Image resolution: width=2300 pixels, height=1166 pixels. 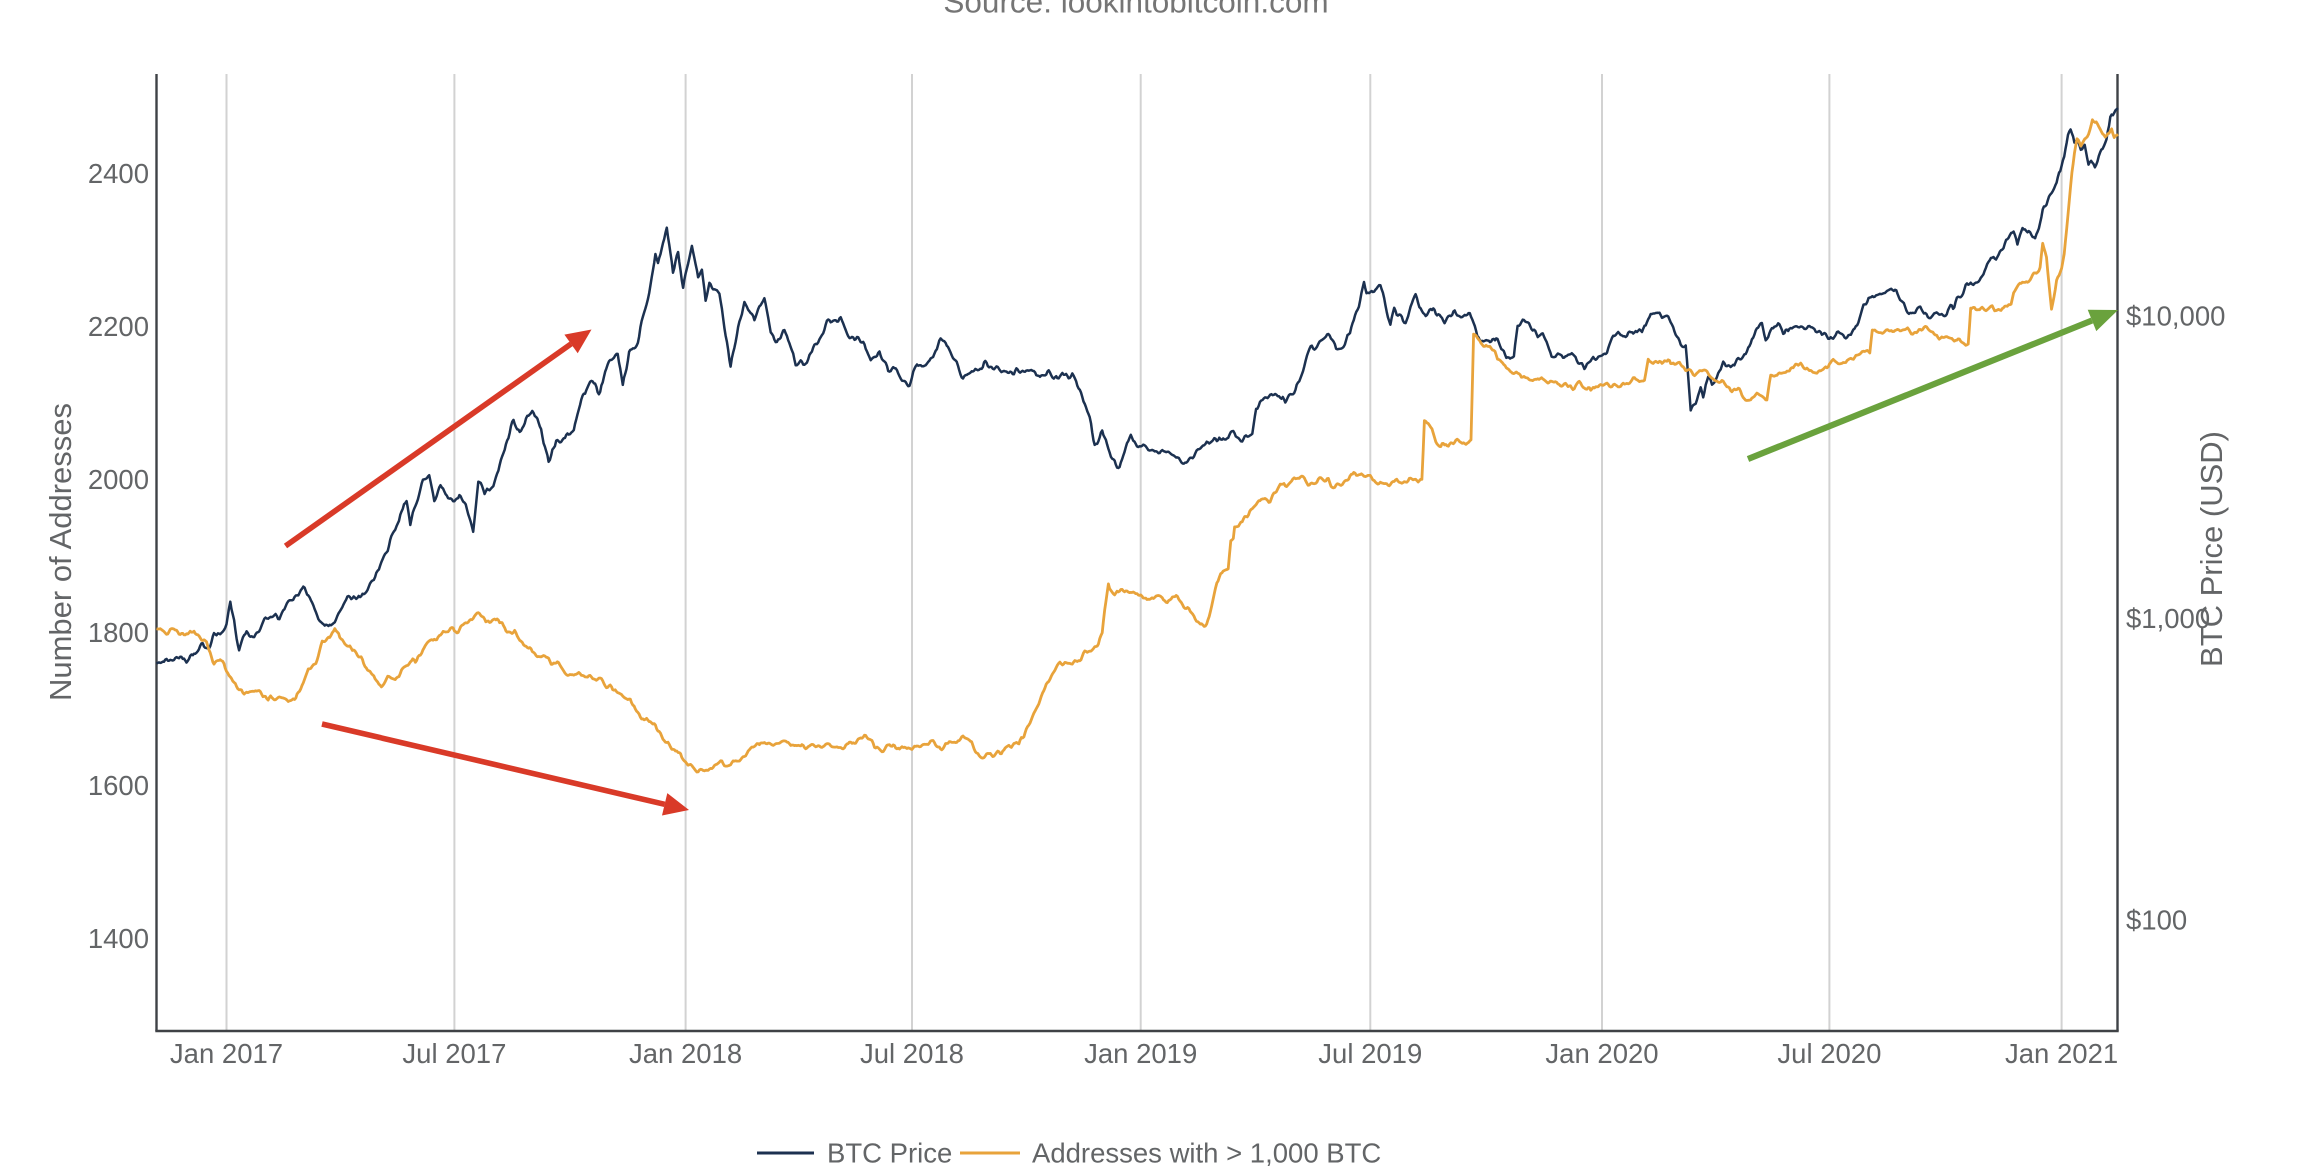 What do you see at coordinates (118, 326) in the screenshot?
I see `svg-text: 2200` at bounding box center [118, 326].